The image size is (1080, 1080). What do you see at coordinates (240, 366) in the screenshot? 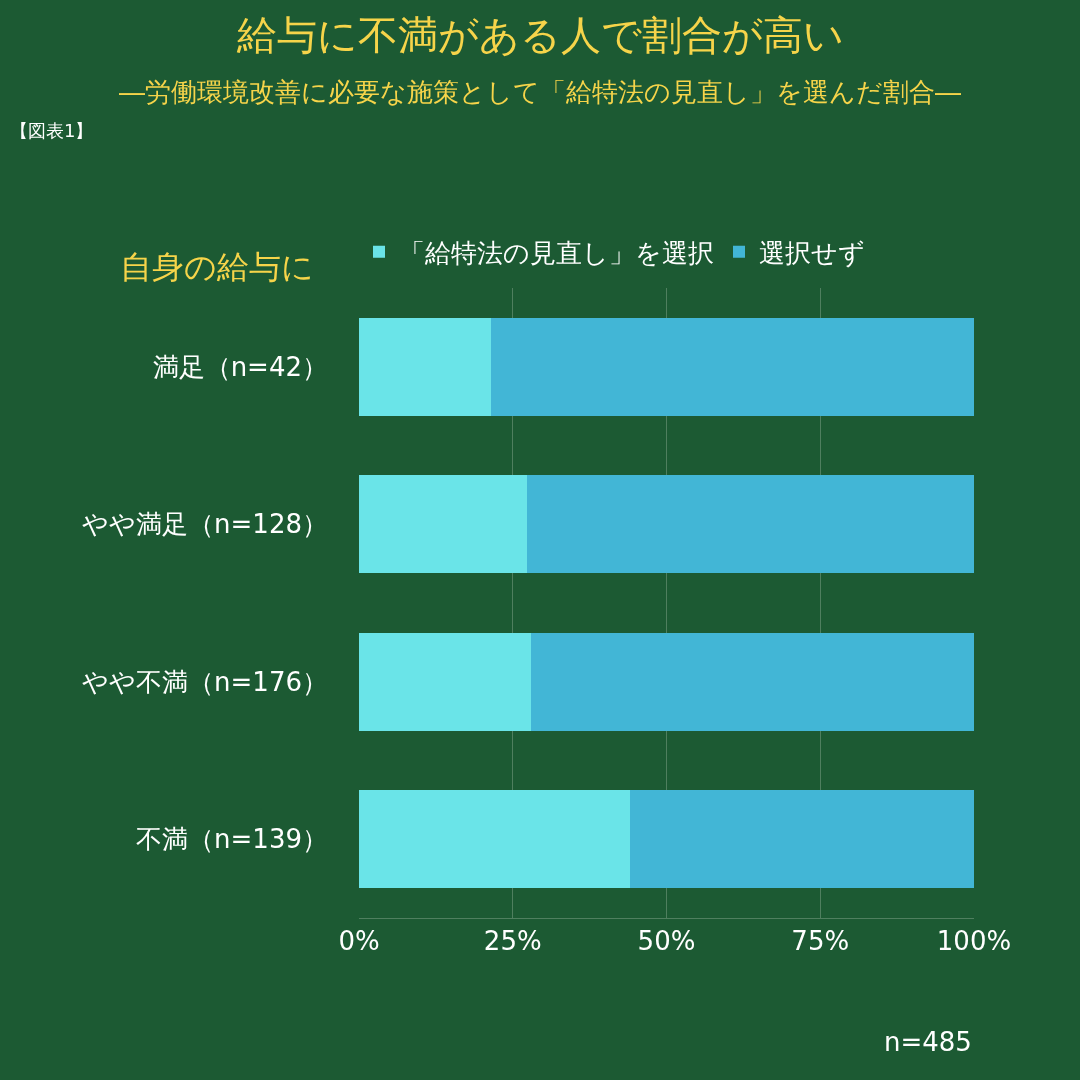
I see `y-tick-label: 満足（n=42）` at bounding box center [240, 366].